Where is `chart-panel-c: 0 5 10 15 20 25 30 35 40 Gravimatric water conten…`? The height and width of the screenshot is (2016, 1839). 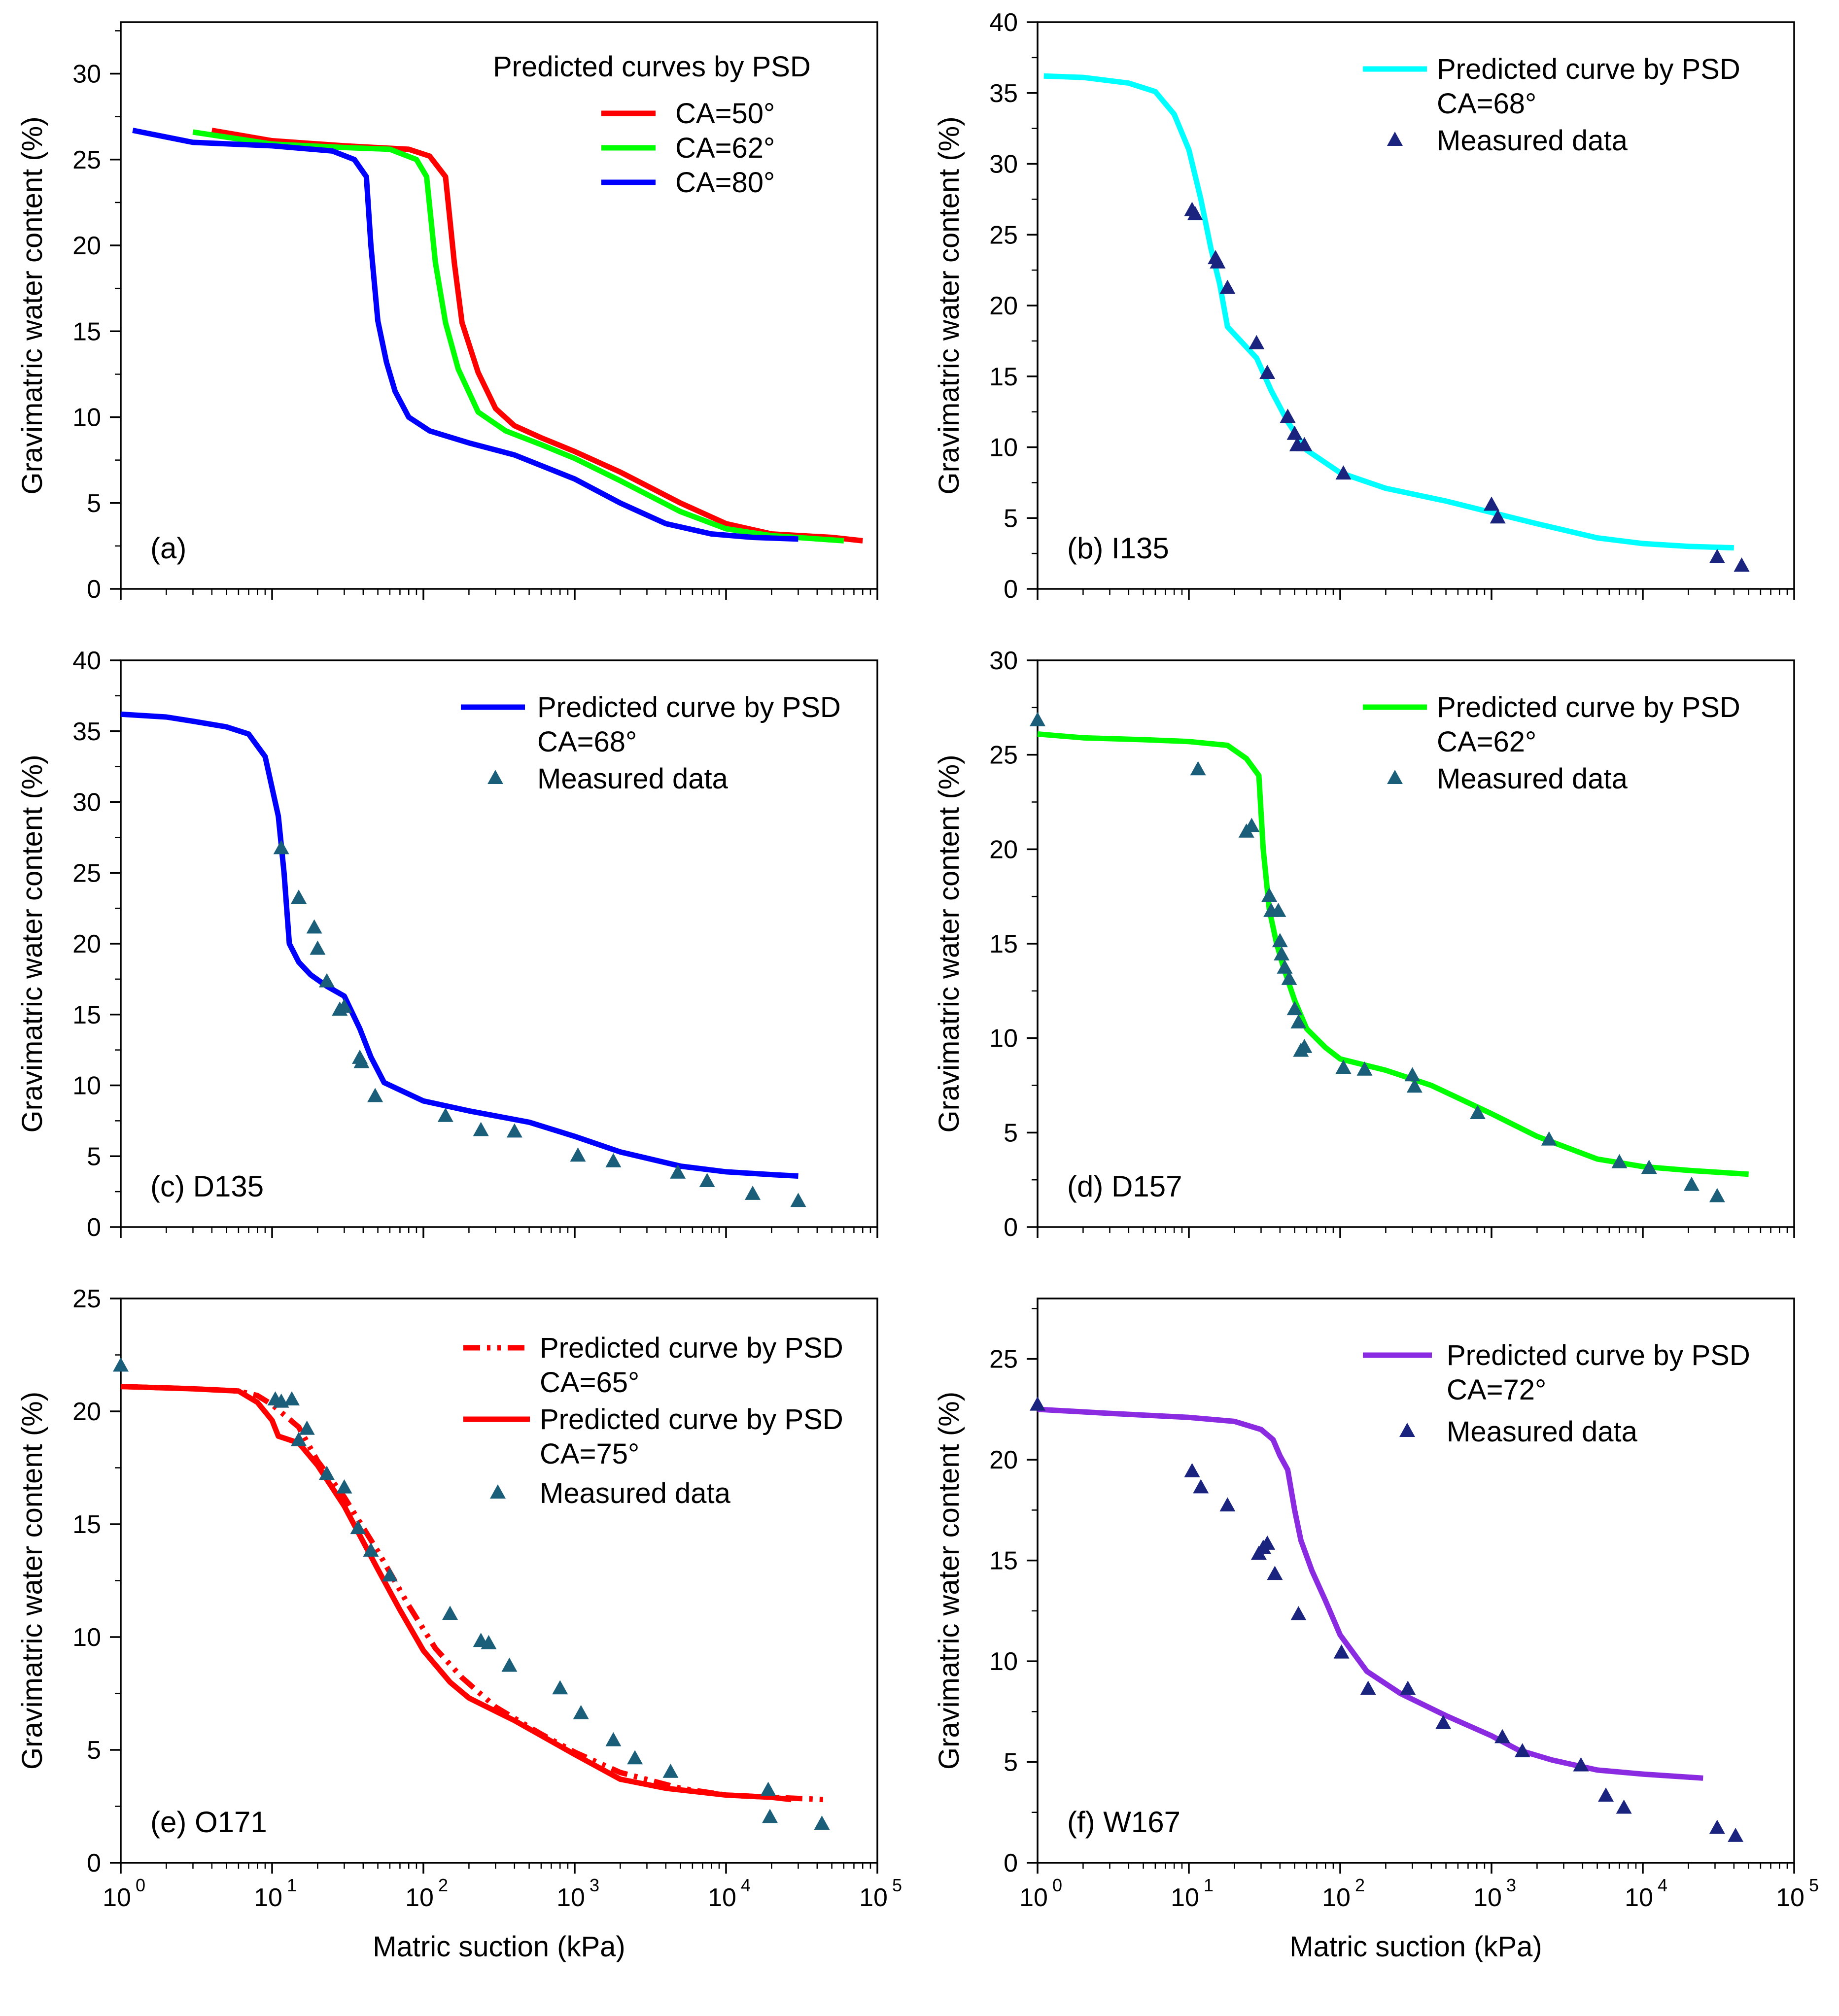
chart-panel-c: 0 5 10 15 20 25 30 35 40 Gravimatric water conten… is located at coordinates (447, 944).